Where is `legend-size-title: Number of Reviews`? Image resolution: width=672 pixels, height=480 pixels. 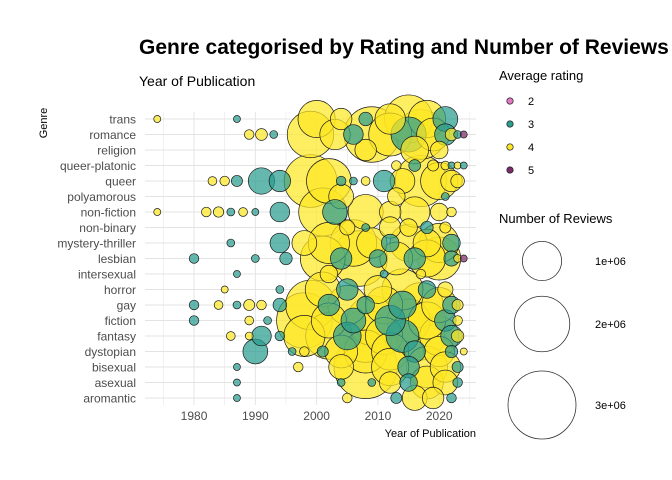
legend-size-title: Number of Reviews is located at coordinates (556, 218).